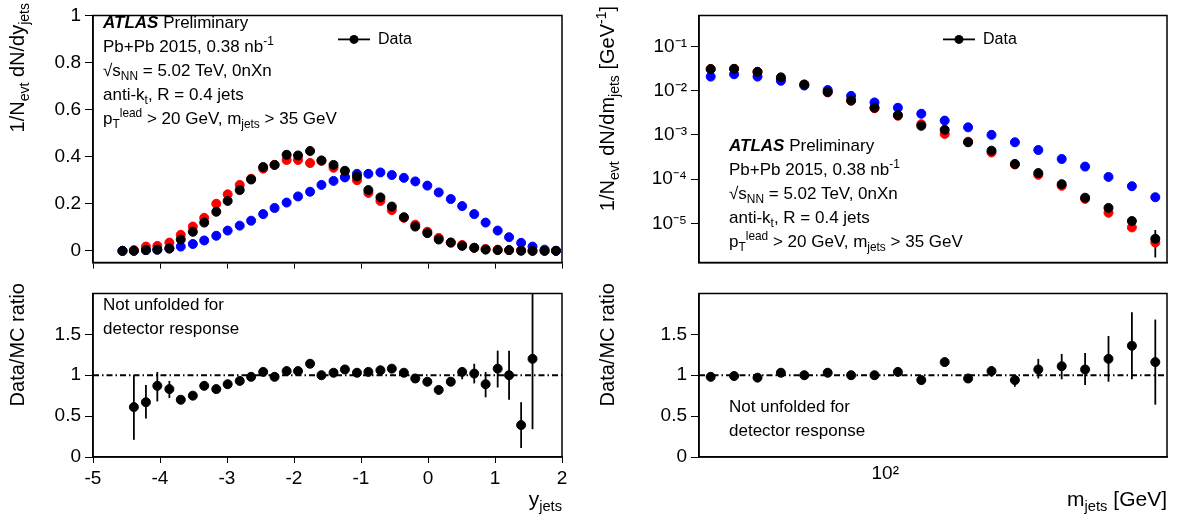 The image size is (1180, 518). I want to click on y-tick-label: 10⁻², so click(670, 89).